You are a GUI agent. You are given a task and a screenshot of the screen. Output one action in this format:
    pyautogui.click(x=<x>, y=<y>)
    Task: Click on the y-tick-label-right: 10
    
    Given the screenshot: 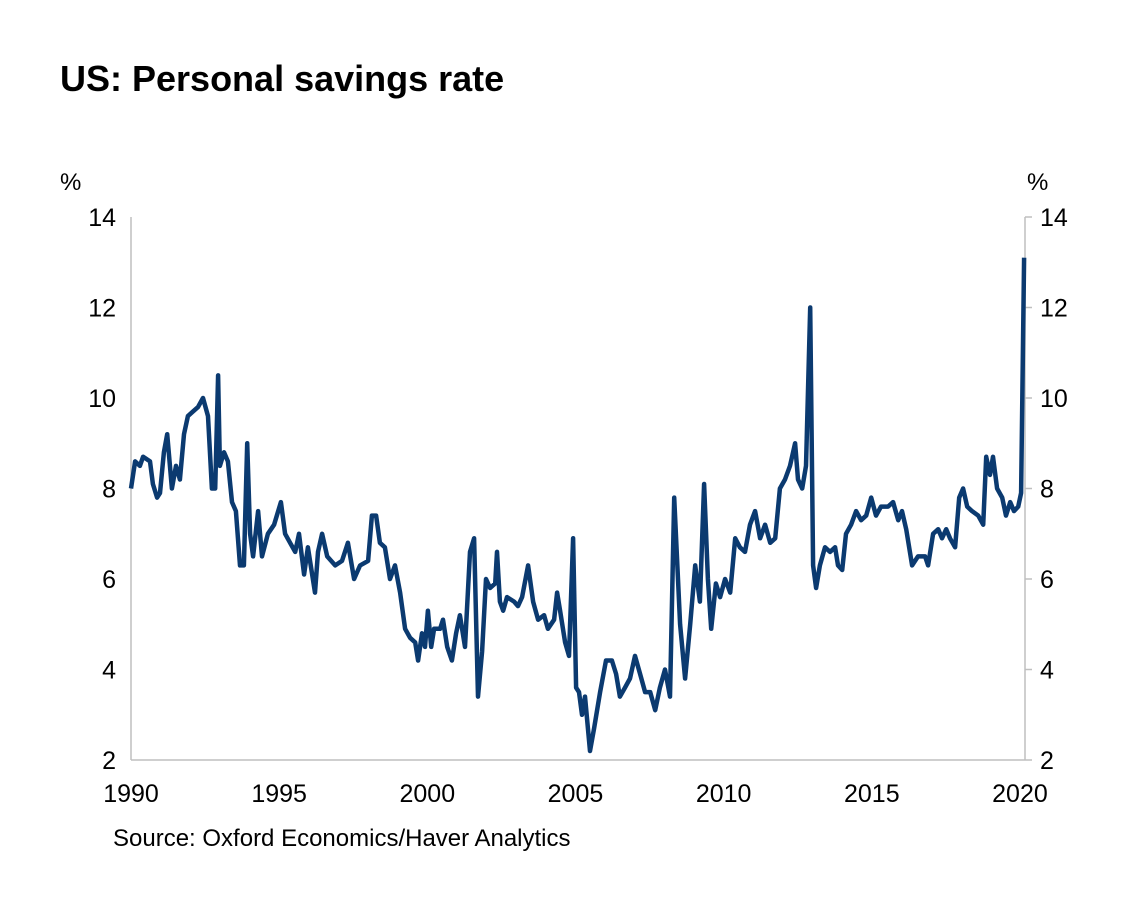 What is the action you would take?
    pyautogui.click(x=1054, y=399)
    